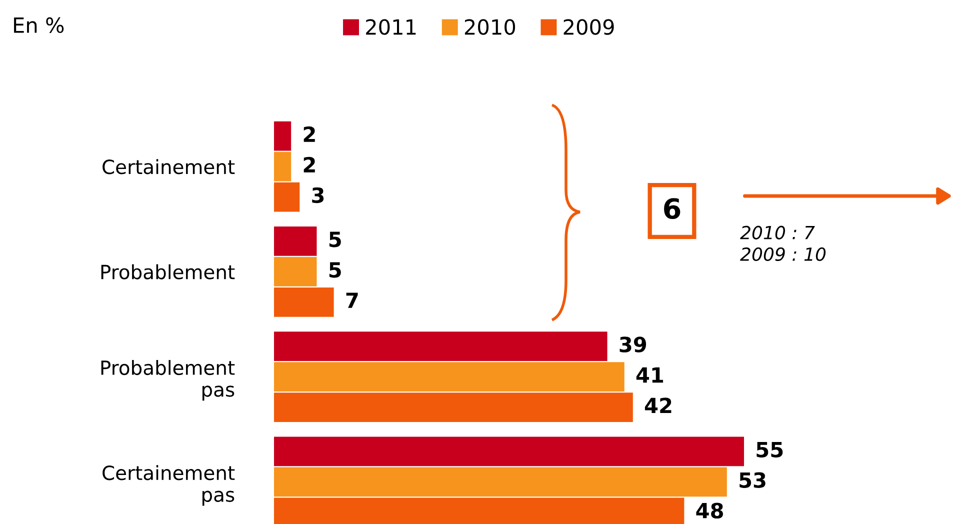  What do you see at coordinates (168, 485) in the screenshot?
I see `y-tick-label: Certainement pas` at bounding box center [168, 485].